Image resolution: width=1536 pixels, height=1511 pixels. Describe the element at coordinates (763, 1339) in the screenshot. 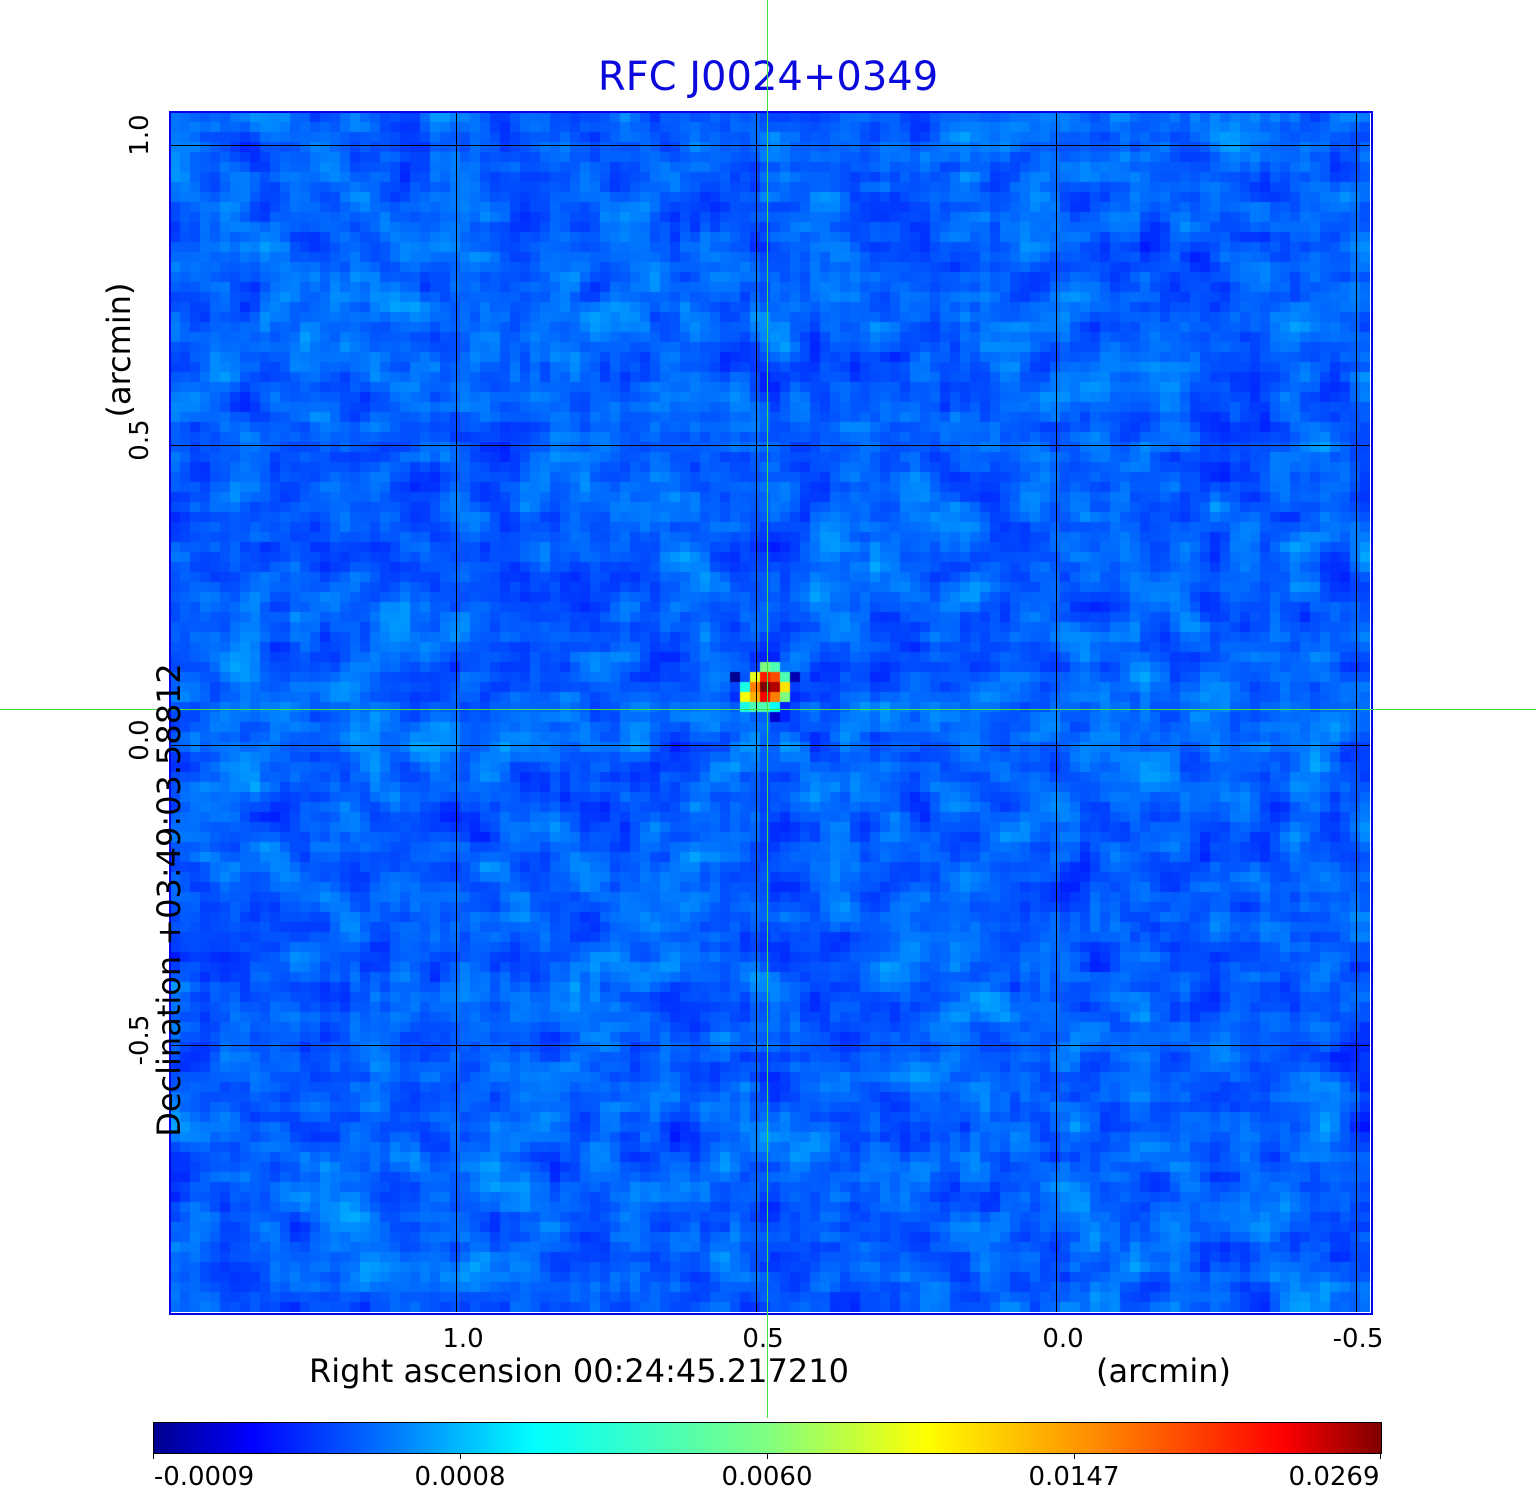

I see `x-tick-label: 0.5` at that location.